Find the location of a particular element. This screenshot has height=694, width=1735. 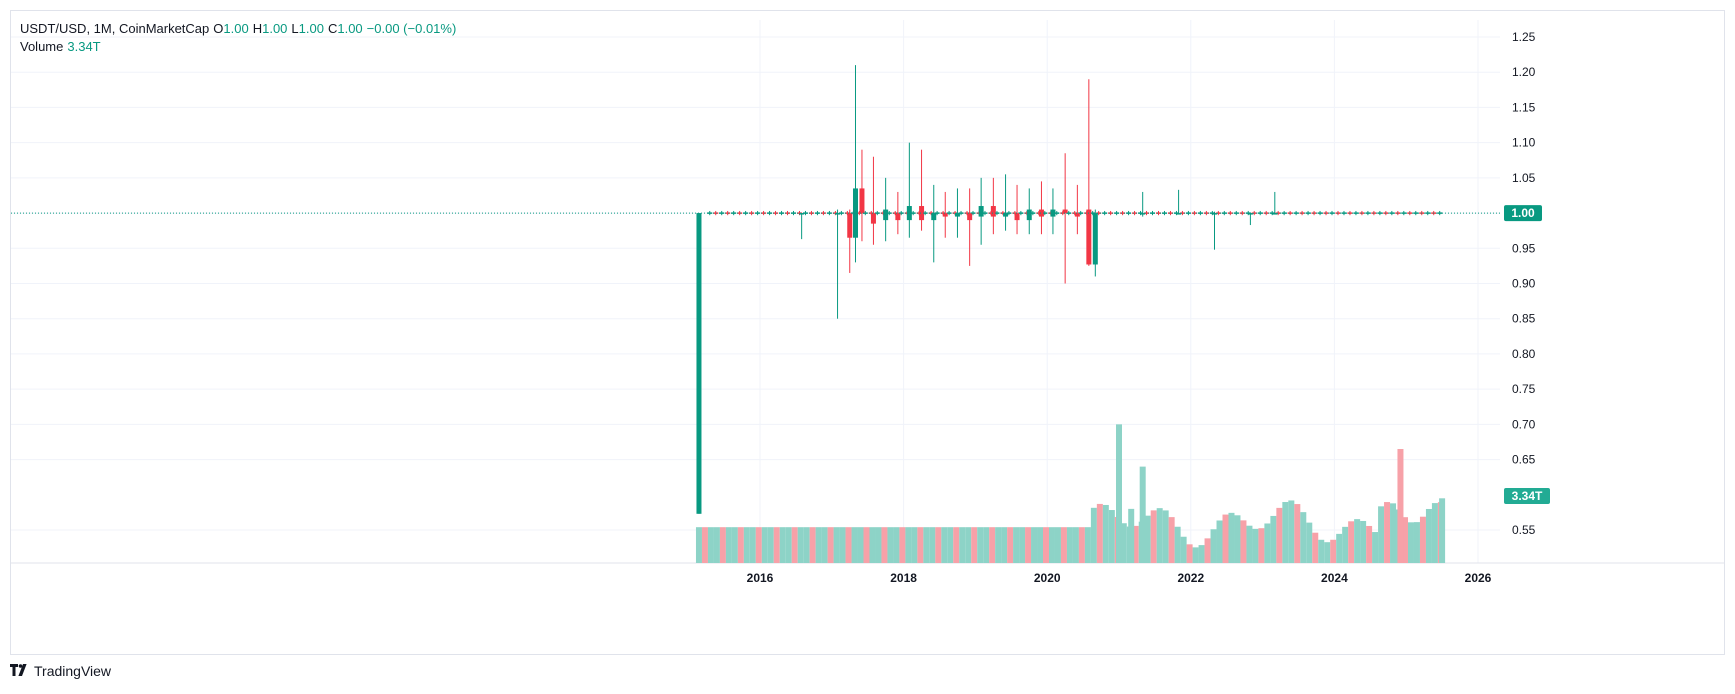

last-price-badge is located at coordinates (1523, 213).